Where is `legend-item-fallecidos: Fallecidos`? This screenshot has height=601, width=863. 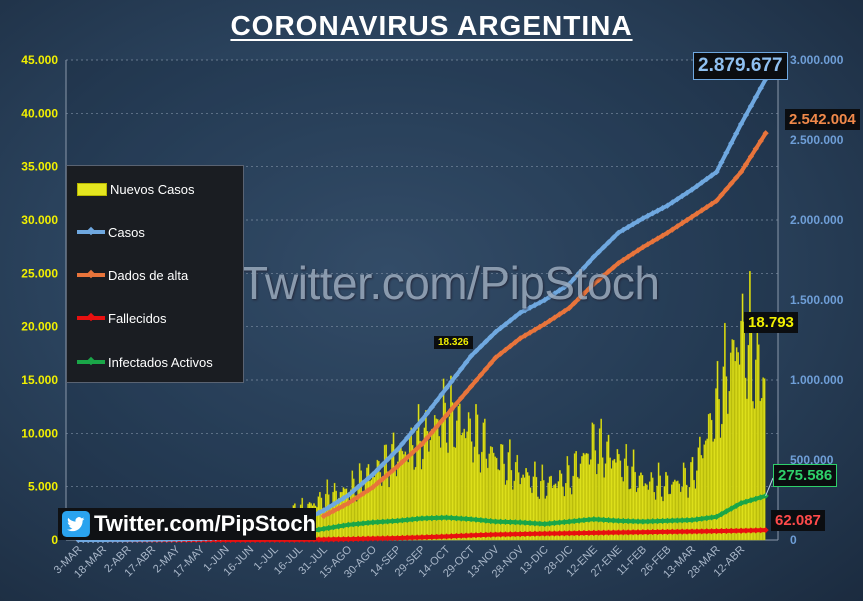
legend-item-fallecidos: Fallecidos is located at coordinates (122, 318).